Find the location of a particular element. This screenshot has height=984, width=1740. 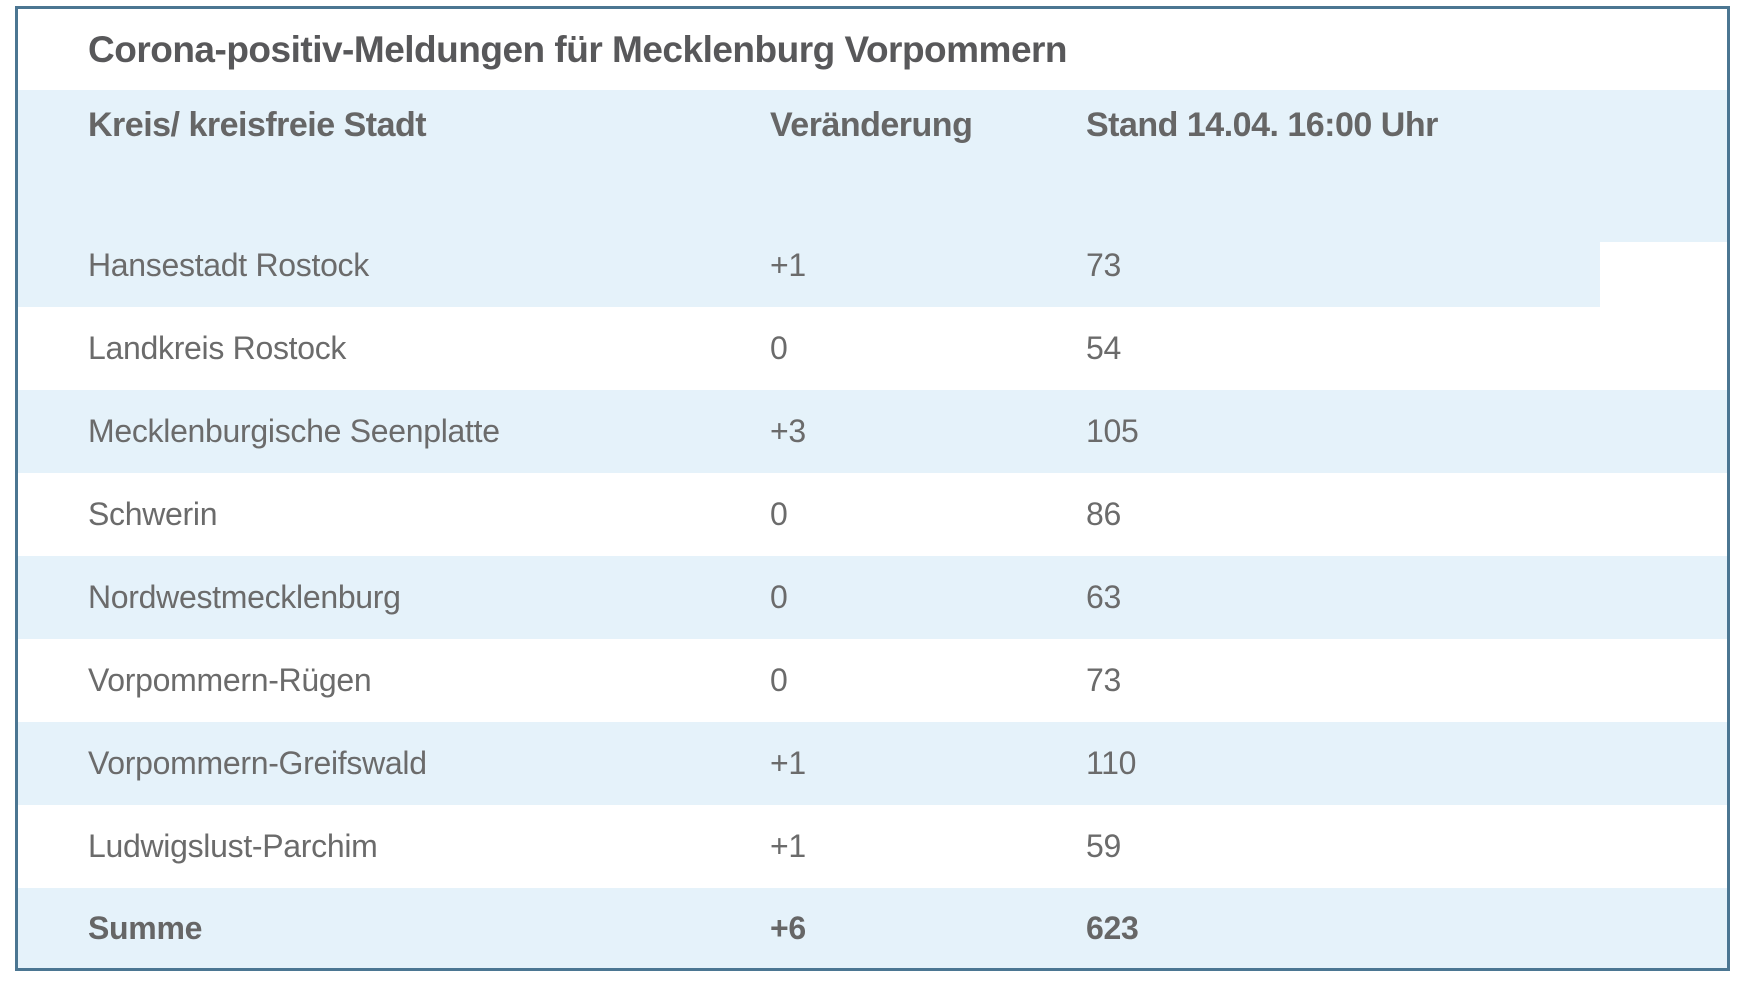

cell-stand: 110 is located at coordinates (1111, 763).